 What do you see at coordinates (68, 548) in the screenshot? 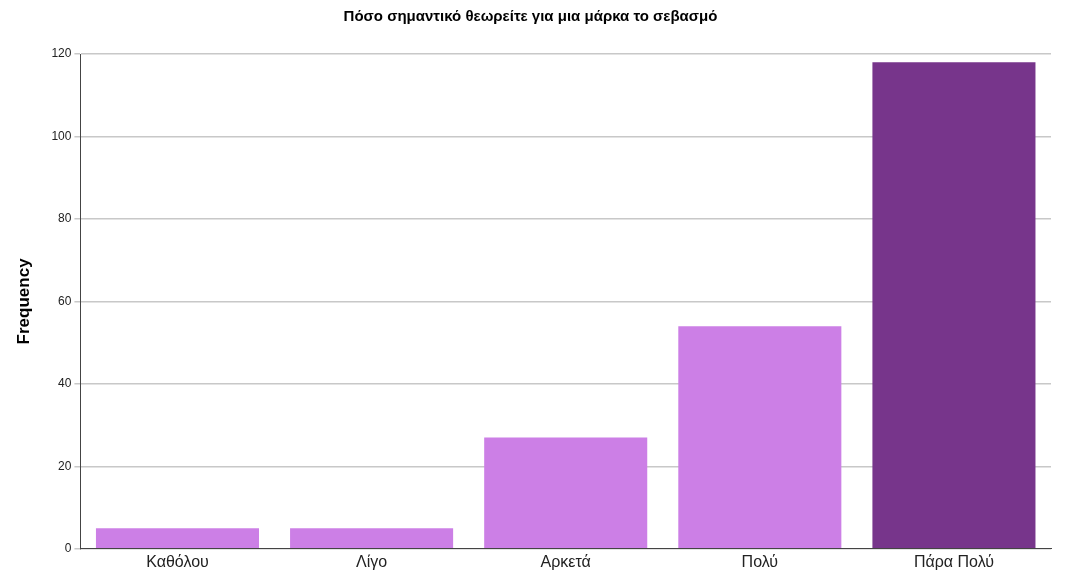
I see `y-tick-label: 0` at bounding box center [68, 548].